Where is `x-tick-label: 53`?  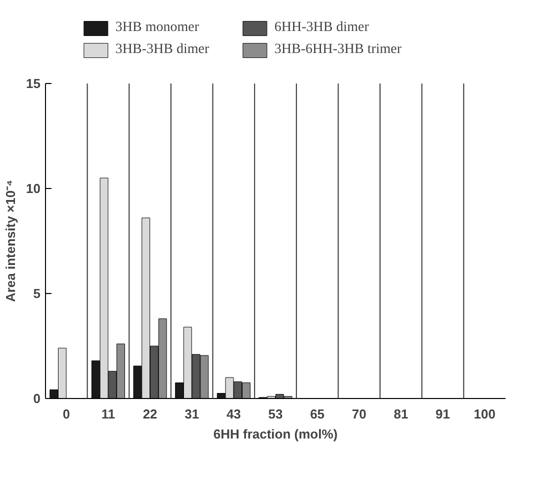 x-tick-label: 53 is located at coordinates (275, 414).